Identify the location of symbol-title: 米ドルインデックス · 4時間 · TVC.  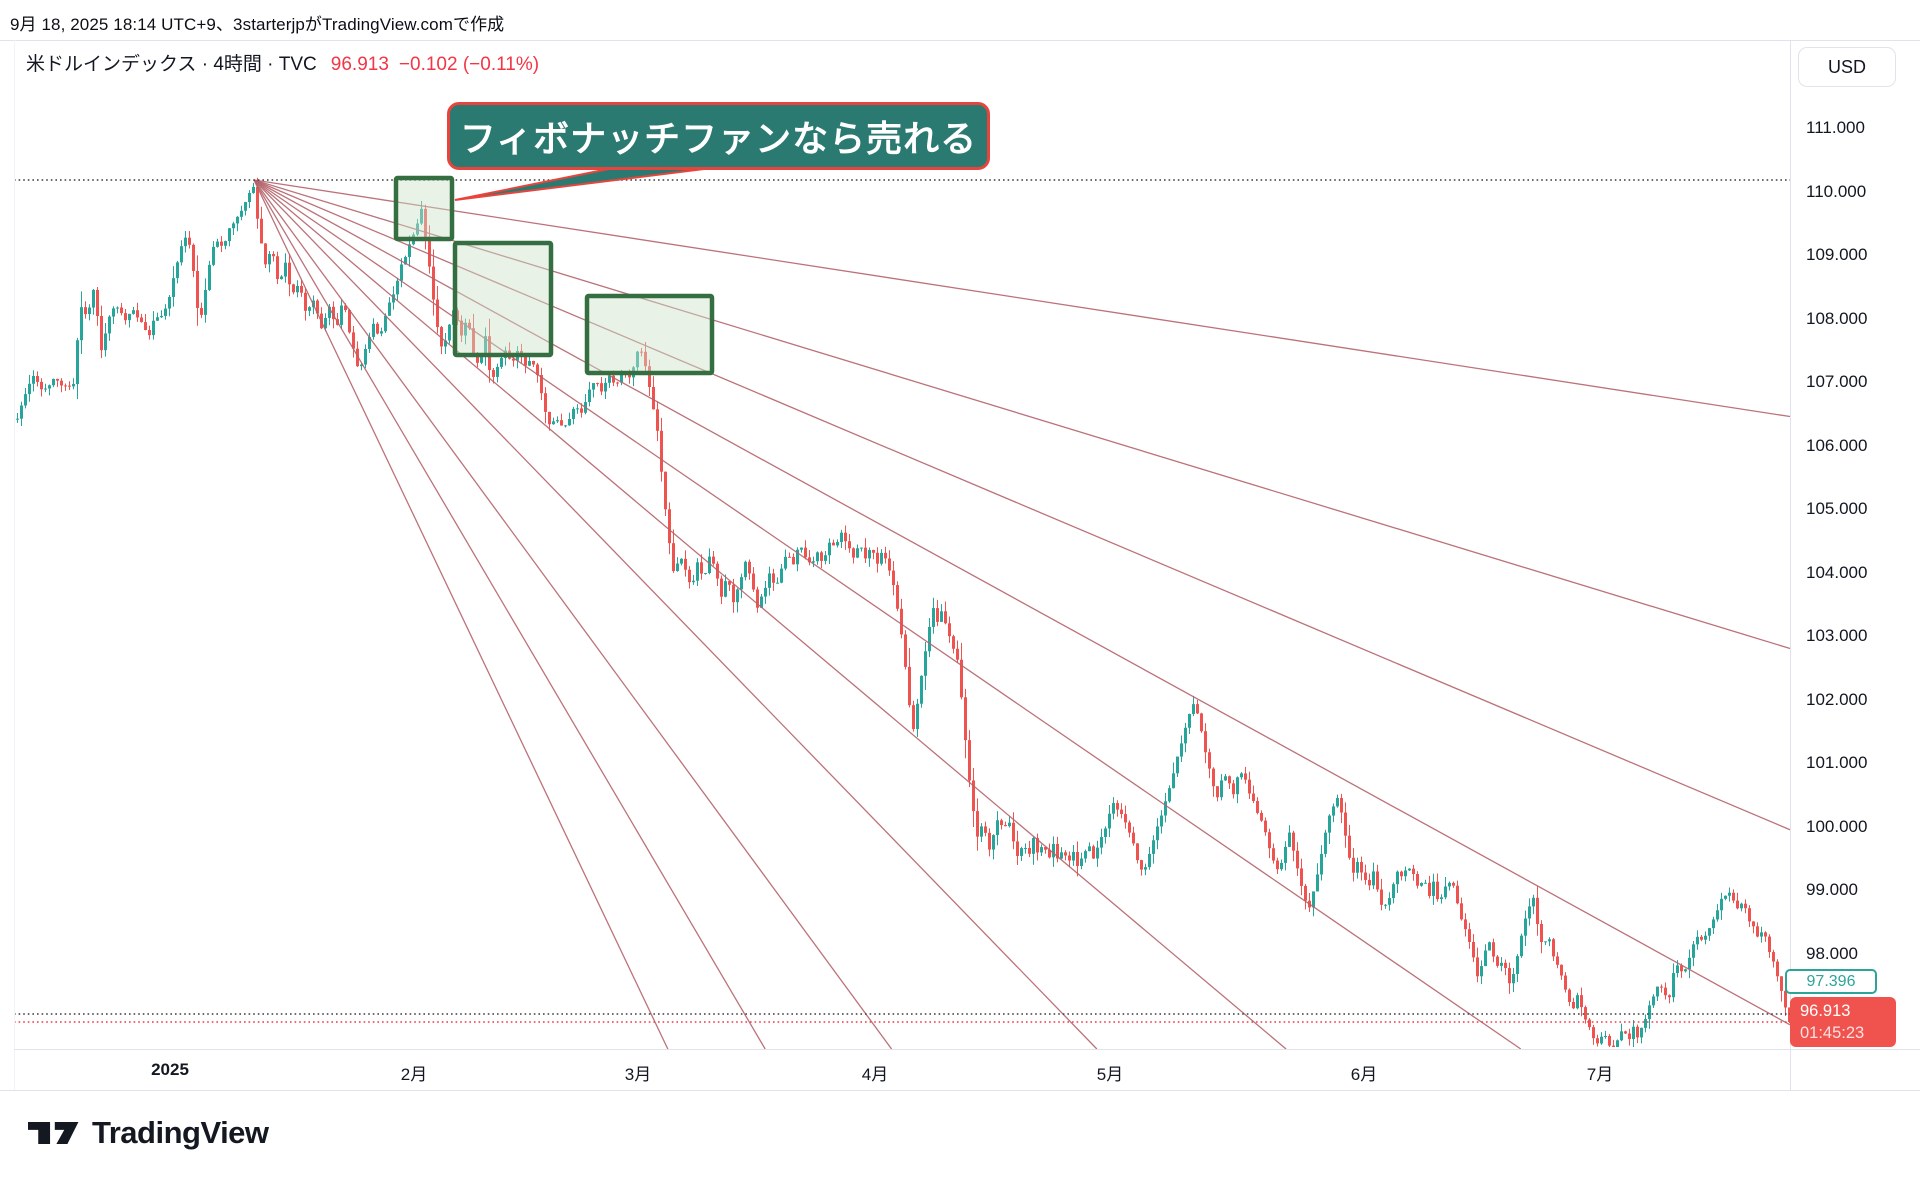
(171, 64).